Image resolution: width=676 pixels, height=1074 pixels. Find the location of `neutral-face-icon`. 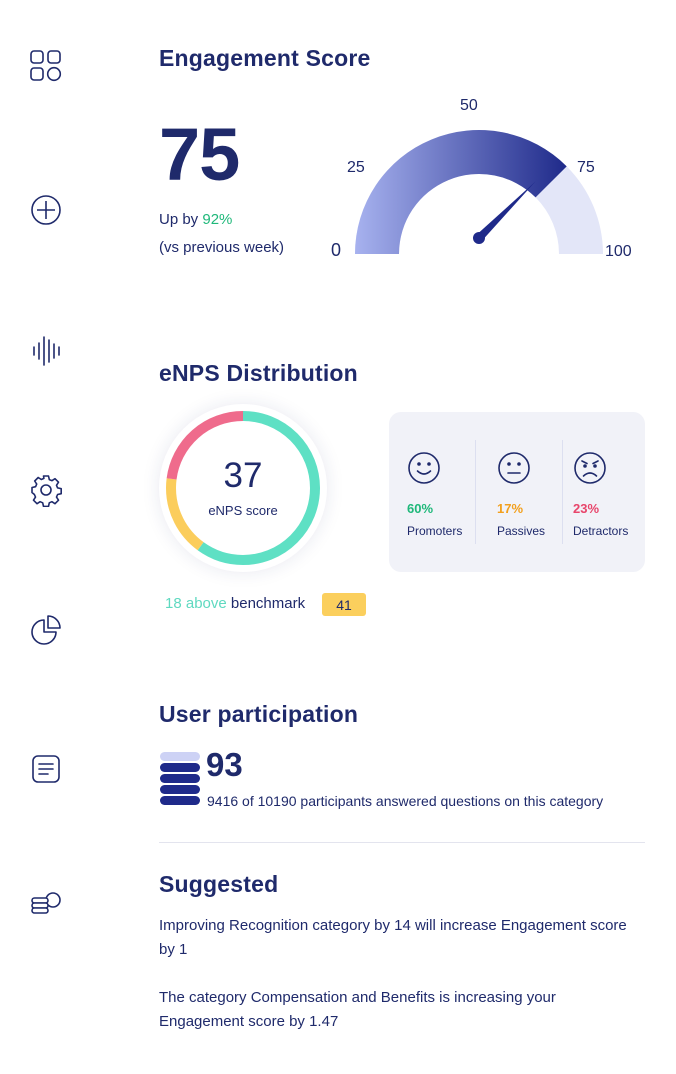

neutral-face-icon is located at coordinates (514, 468).